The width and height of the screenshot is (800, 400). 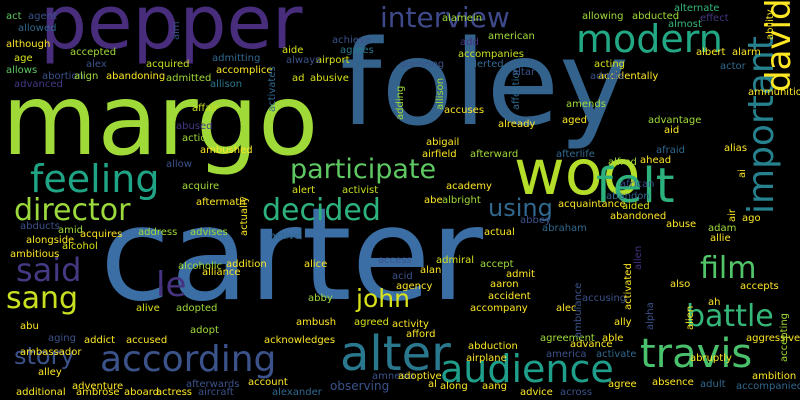 What do you see at coordinates (774, 92) in the screenshot?
I see `word-ammunition: ammunition` at bounding box center [774, 92].